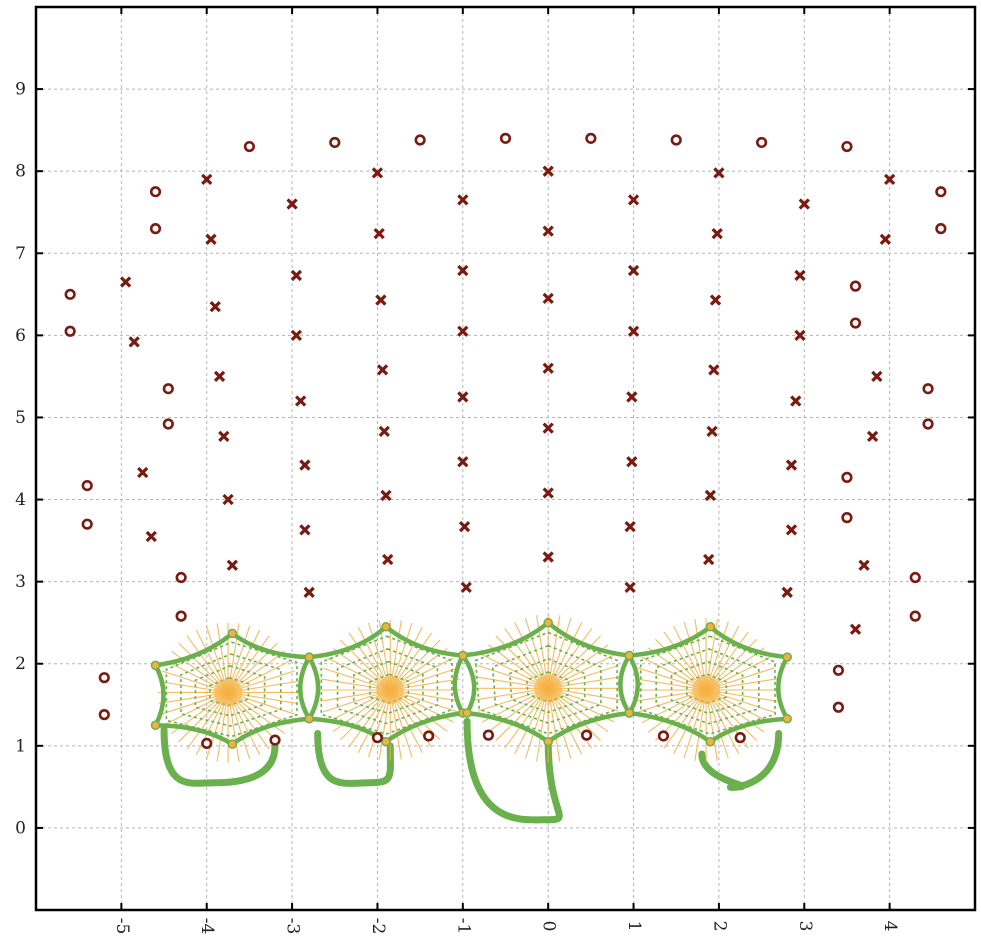  What do you see at coordinates (20, 336) in the screenshot?
I see `y-tick-label: 6` at bounding box center [20, 336].